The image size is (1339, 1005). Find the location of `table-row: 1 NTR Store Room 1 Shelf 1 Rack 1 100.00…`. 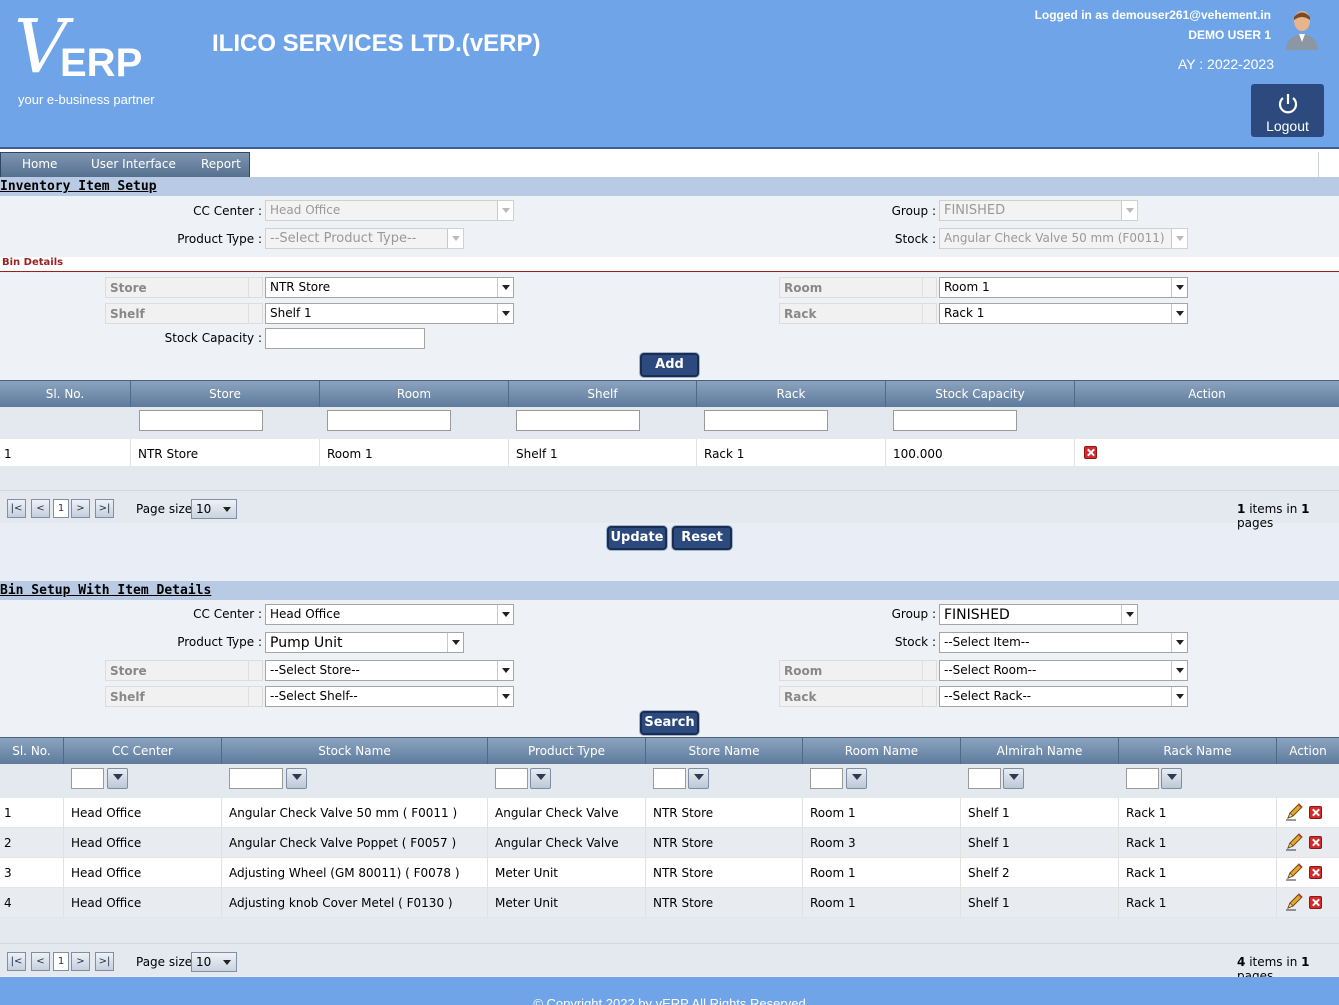

table-row: 1 NTR Store Room 1 Shelf 1 Rack 1 100.00… is located at coordinates (669, 454).